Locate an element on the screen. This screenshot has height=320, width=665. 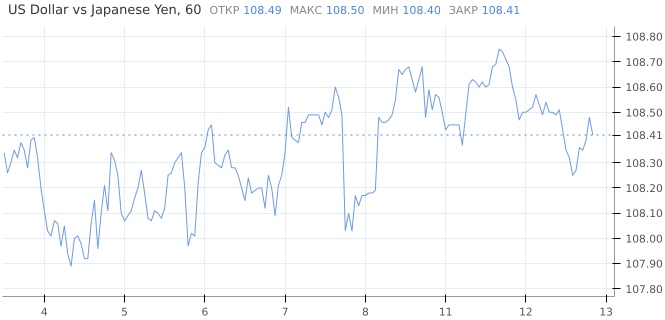
y-tick-label: 107.80 is located at coordinates (645, 289).